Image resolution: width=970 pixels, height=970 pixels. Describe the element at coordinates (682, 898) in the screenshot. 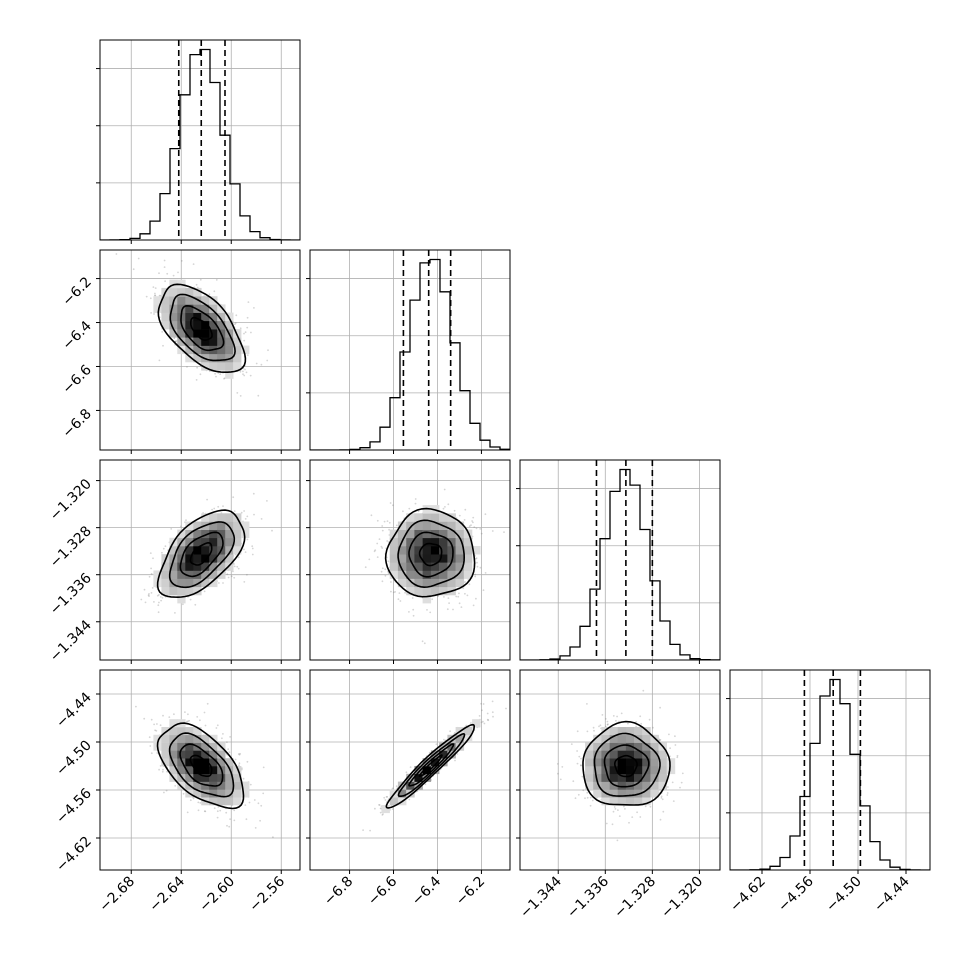

I see `x-tick-label: −1.320` at that location.